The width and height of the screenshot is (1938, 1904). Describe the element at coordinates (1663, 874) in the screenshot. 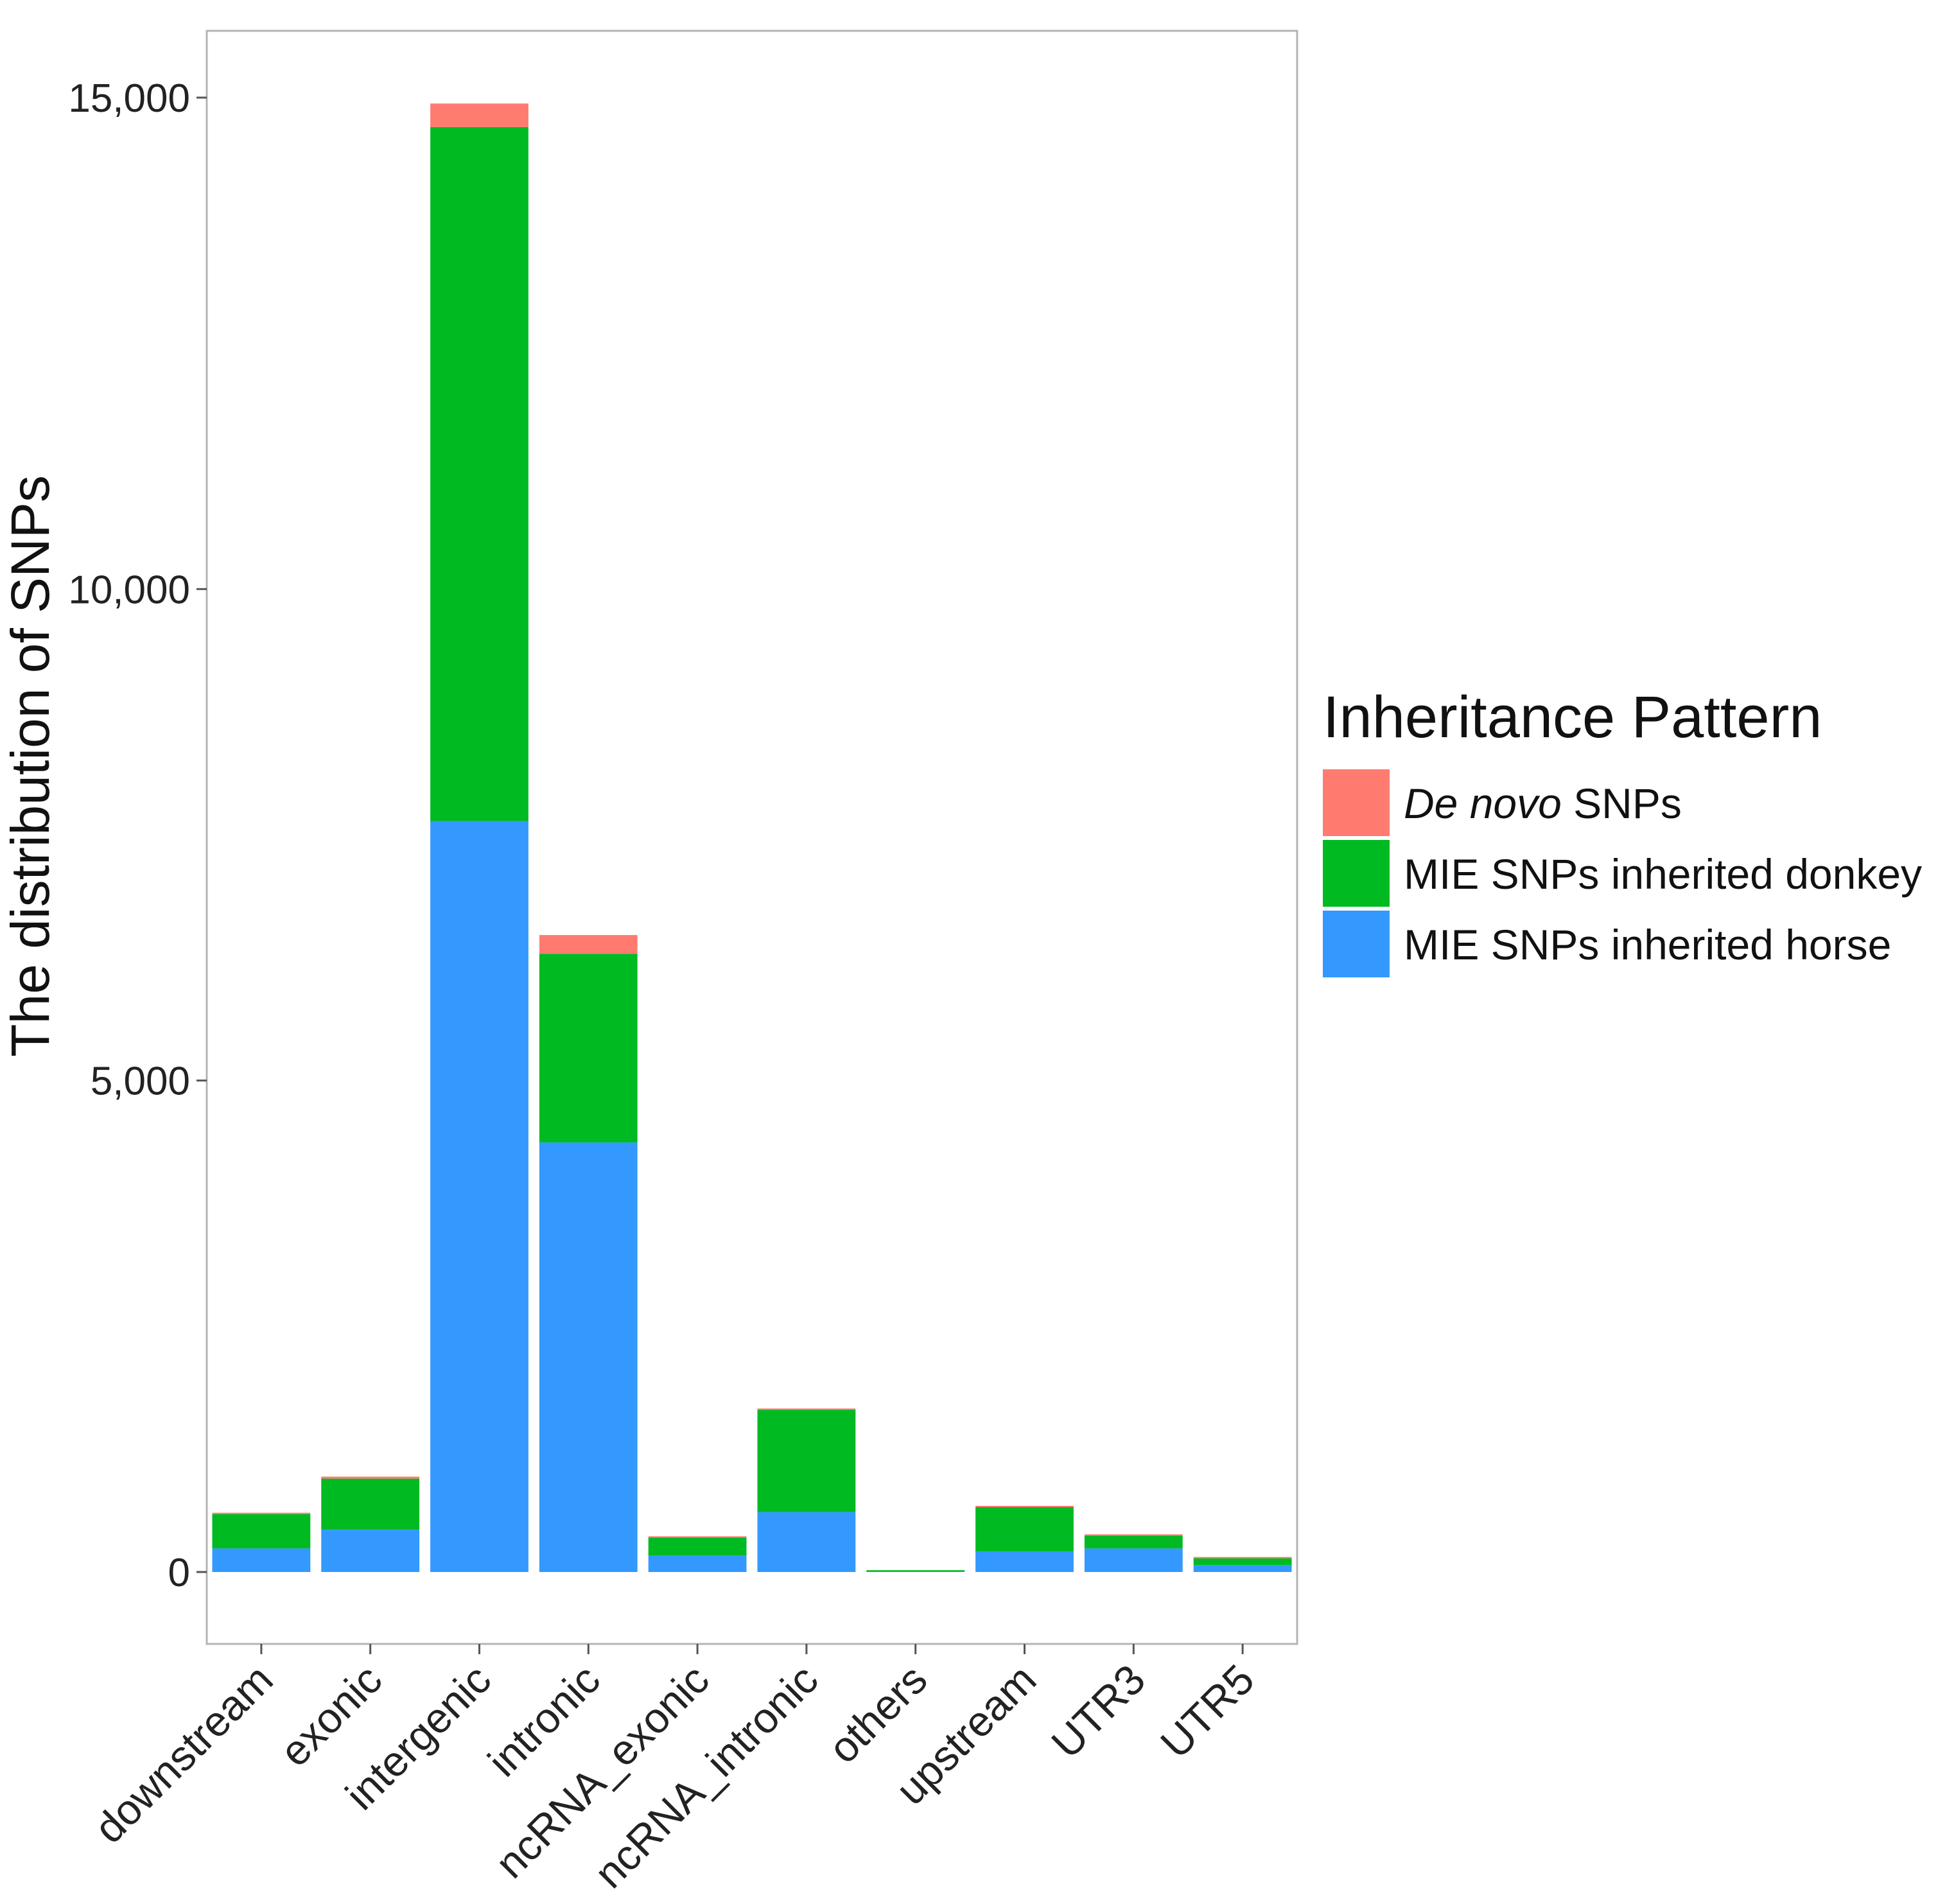

I see `legend-label: MIE SNPs inherited donkey` at that location.